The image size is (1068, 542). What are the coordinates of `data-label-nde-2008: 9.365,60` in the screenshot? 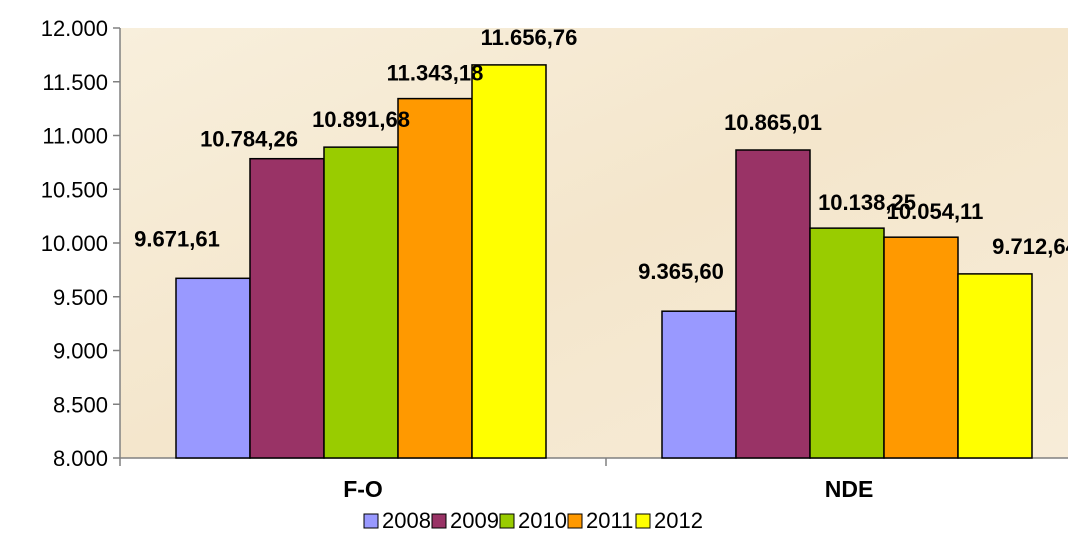 It's located at (681, 271).